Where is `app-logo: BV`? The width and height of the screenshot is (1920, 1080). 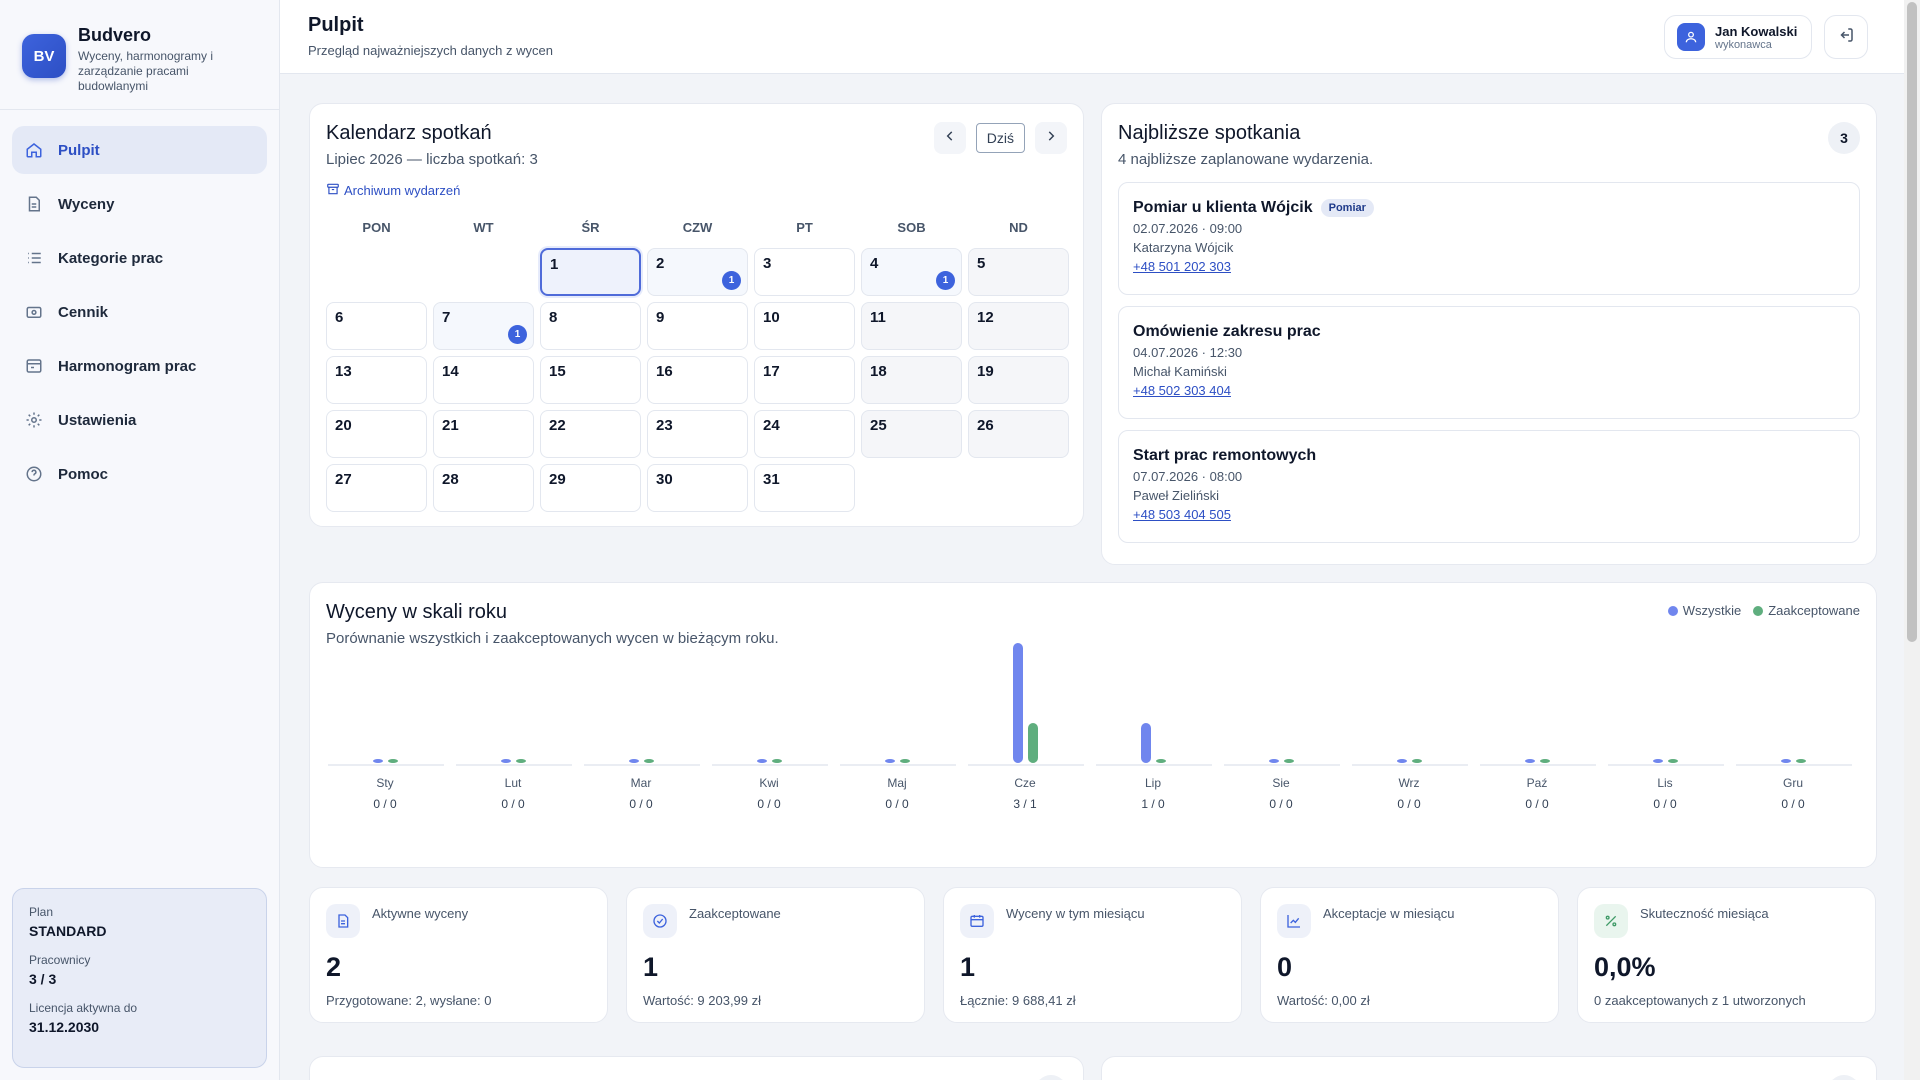
app-logo: BV is located at coordinates (44, 56).